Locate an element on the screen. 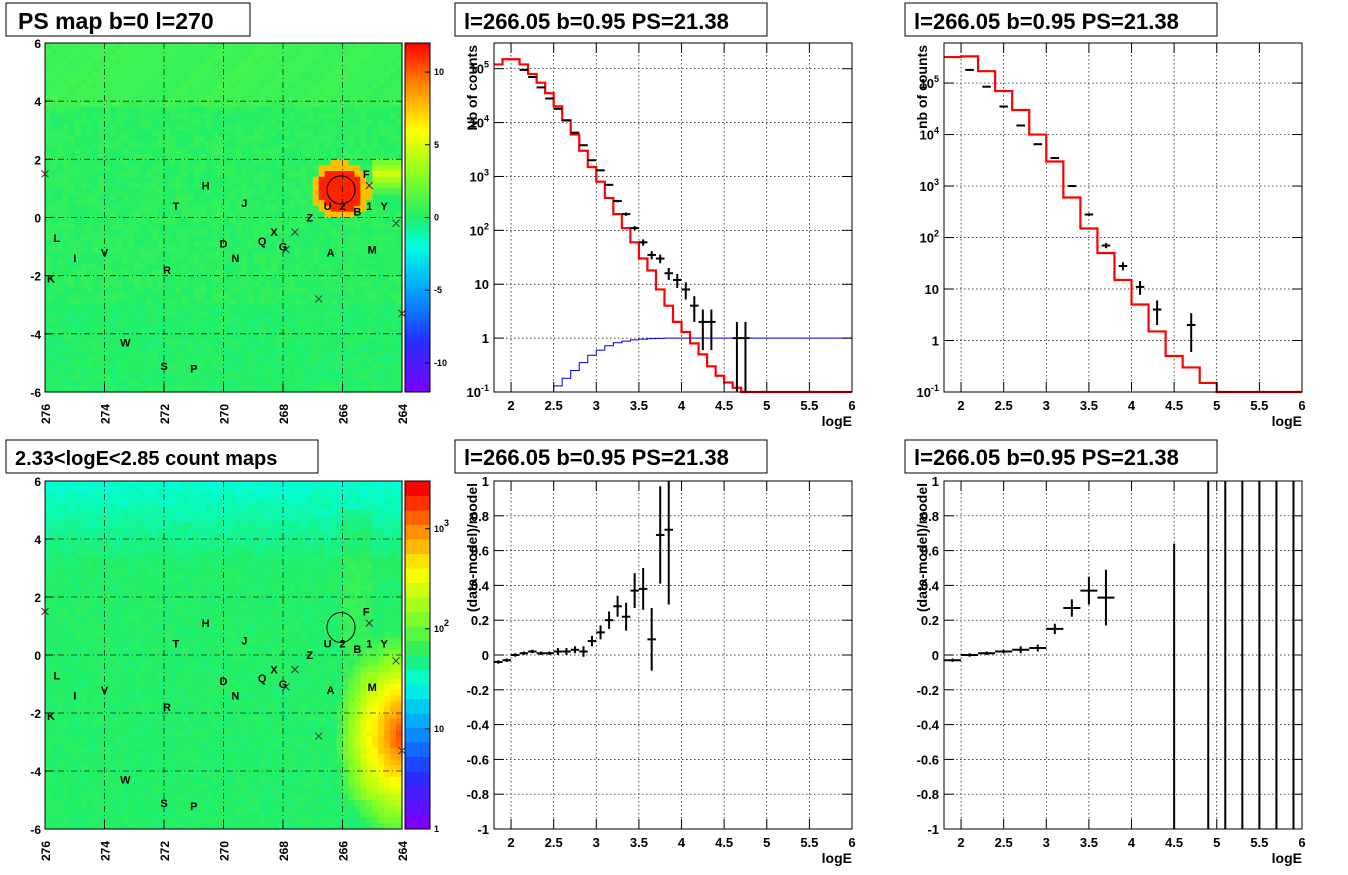  tick-label: 10² is located at coordinates (441, 626).